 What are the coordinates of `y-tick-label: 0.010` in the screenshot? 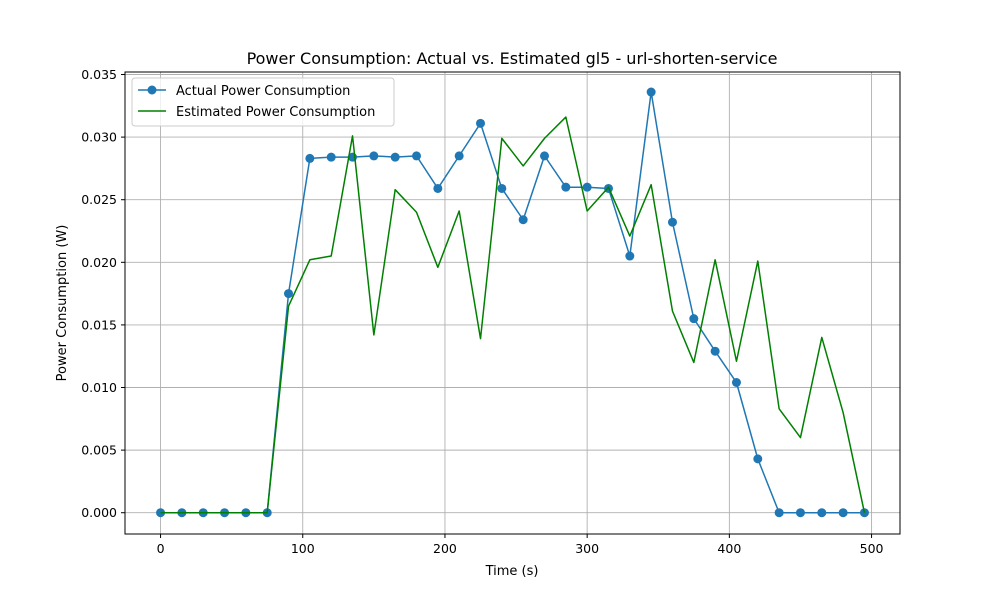 It's located at (99, 387).